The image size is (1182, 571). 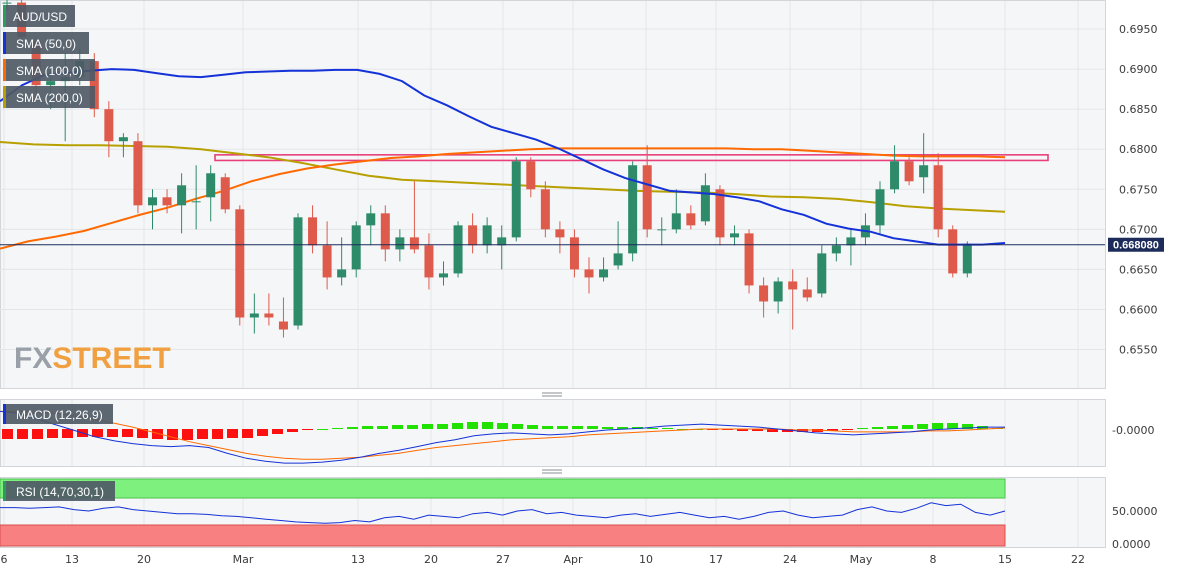 I want to click on resistance-zone, so click(x=631, y=158).